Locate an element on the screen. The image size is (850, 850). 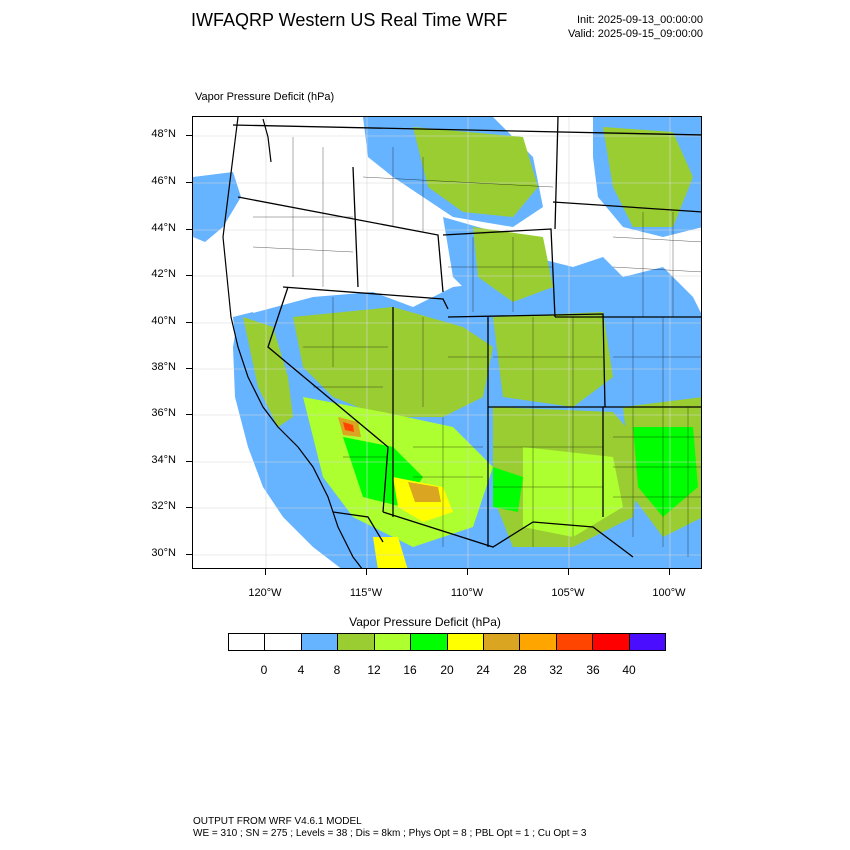
lat-label: 48°N is located at coordinates (163, 134).